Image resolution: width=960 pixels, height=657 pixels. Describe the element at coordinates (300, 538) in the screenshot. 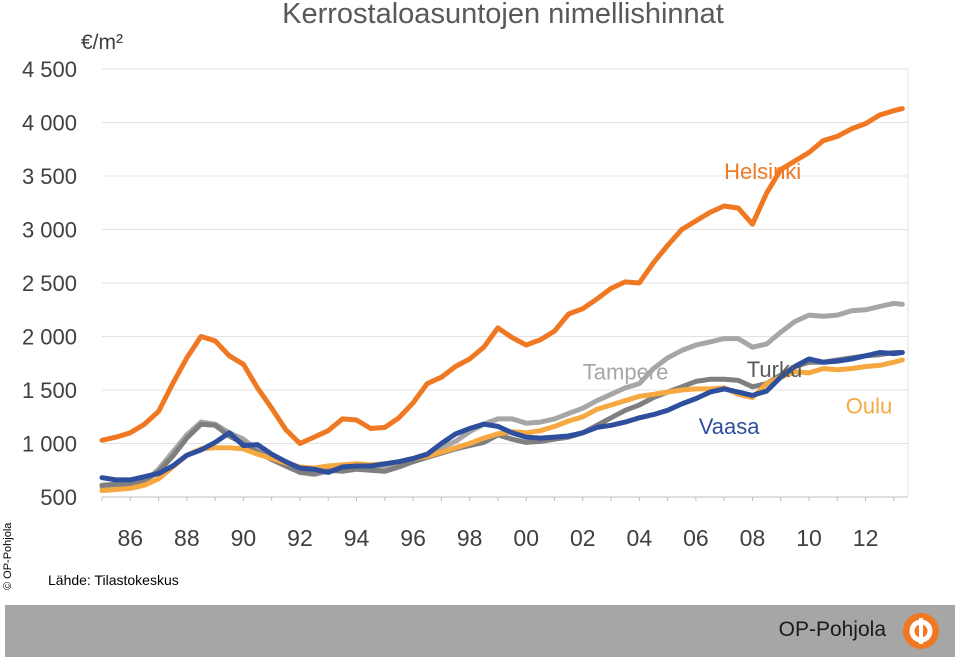

I see `x-tick-label: 92` at that location.